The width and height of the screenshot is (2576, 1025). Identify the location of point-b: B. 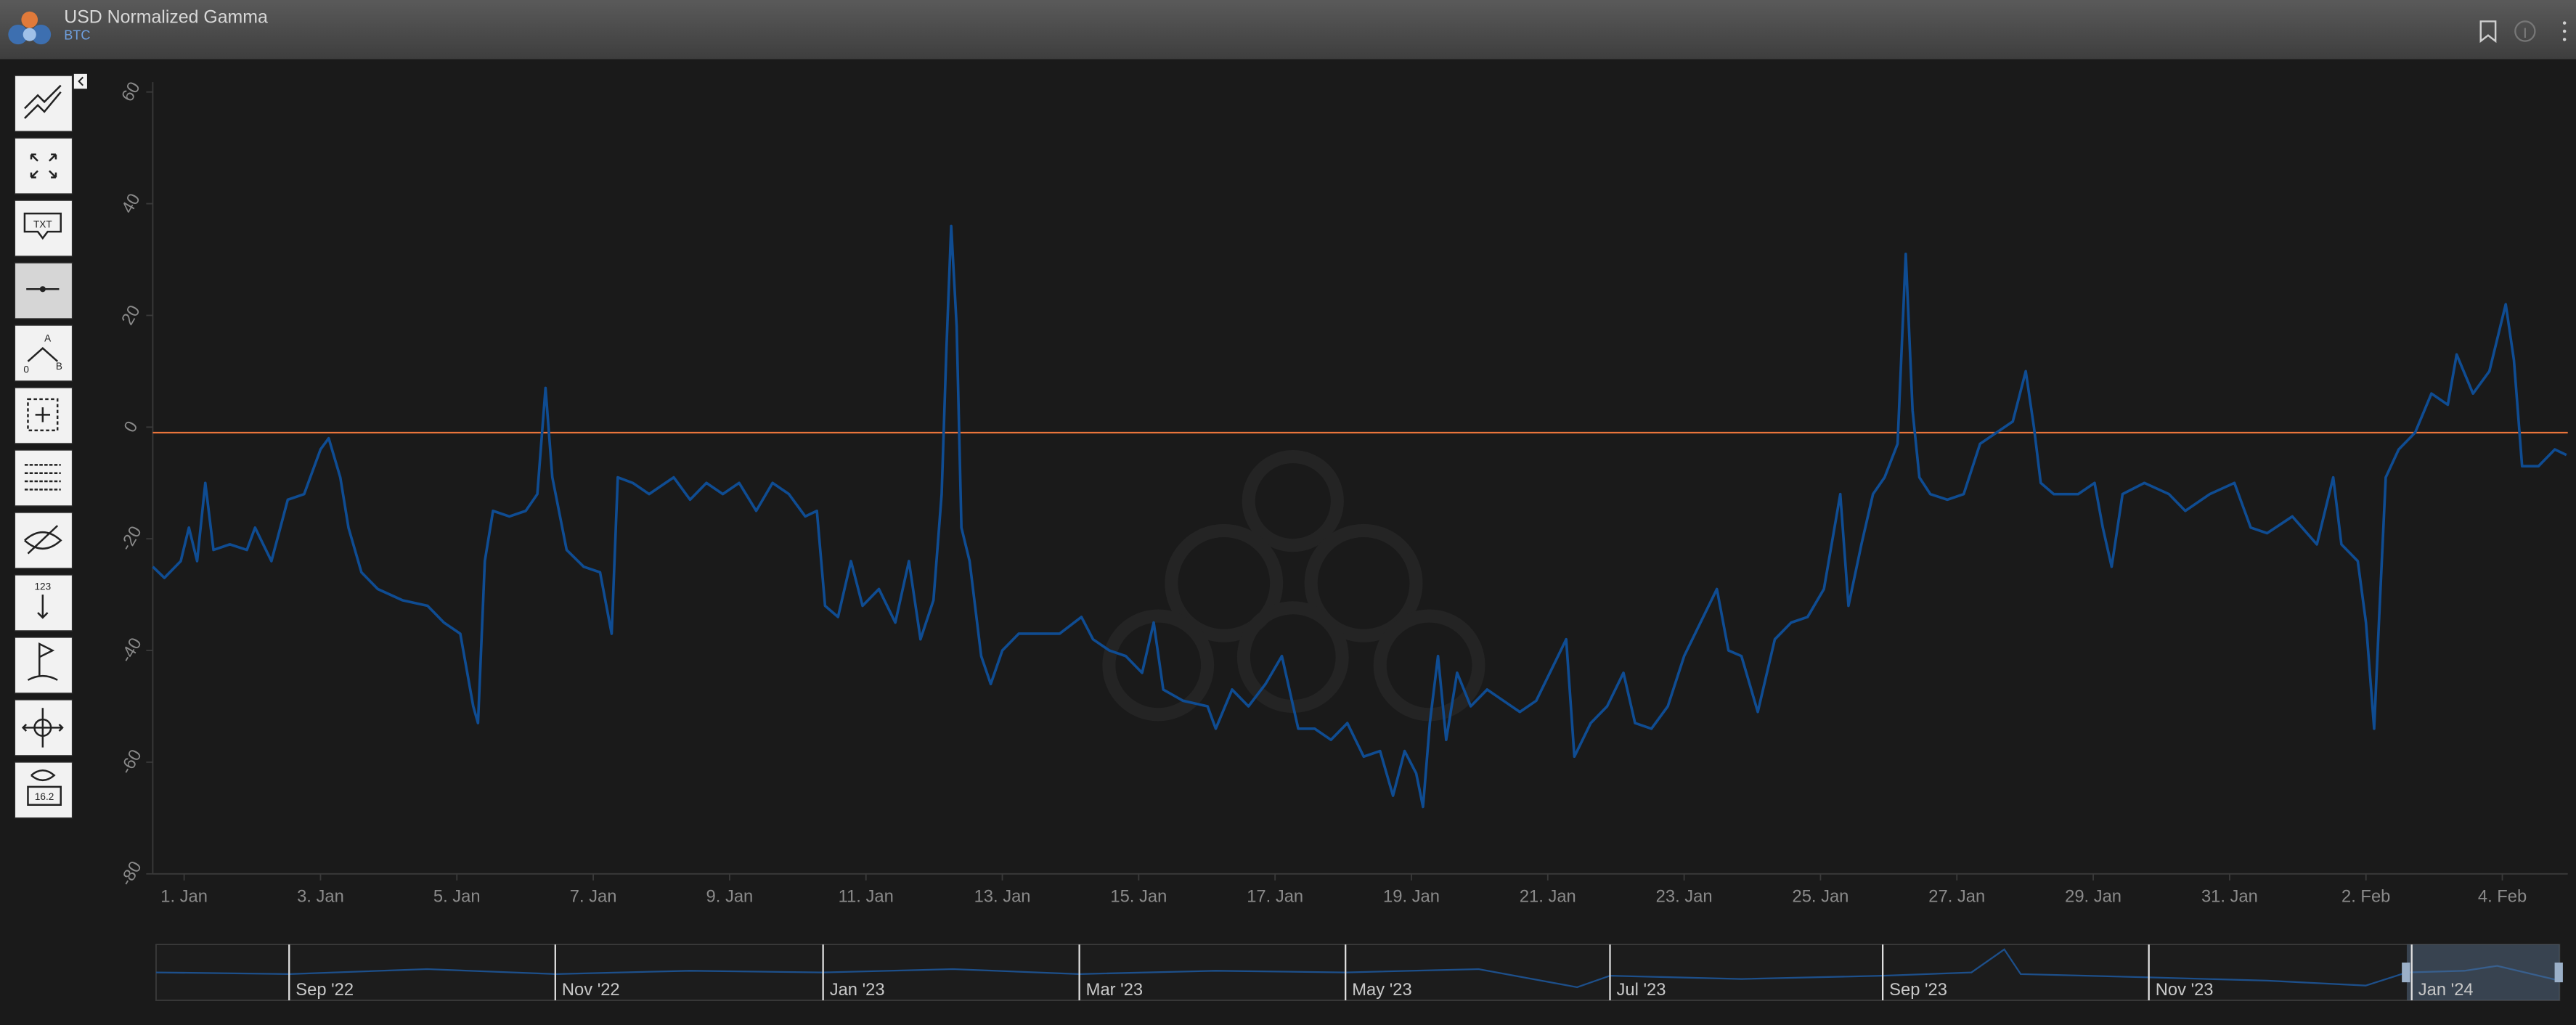
(59, 366).